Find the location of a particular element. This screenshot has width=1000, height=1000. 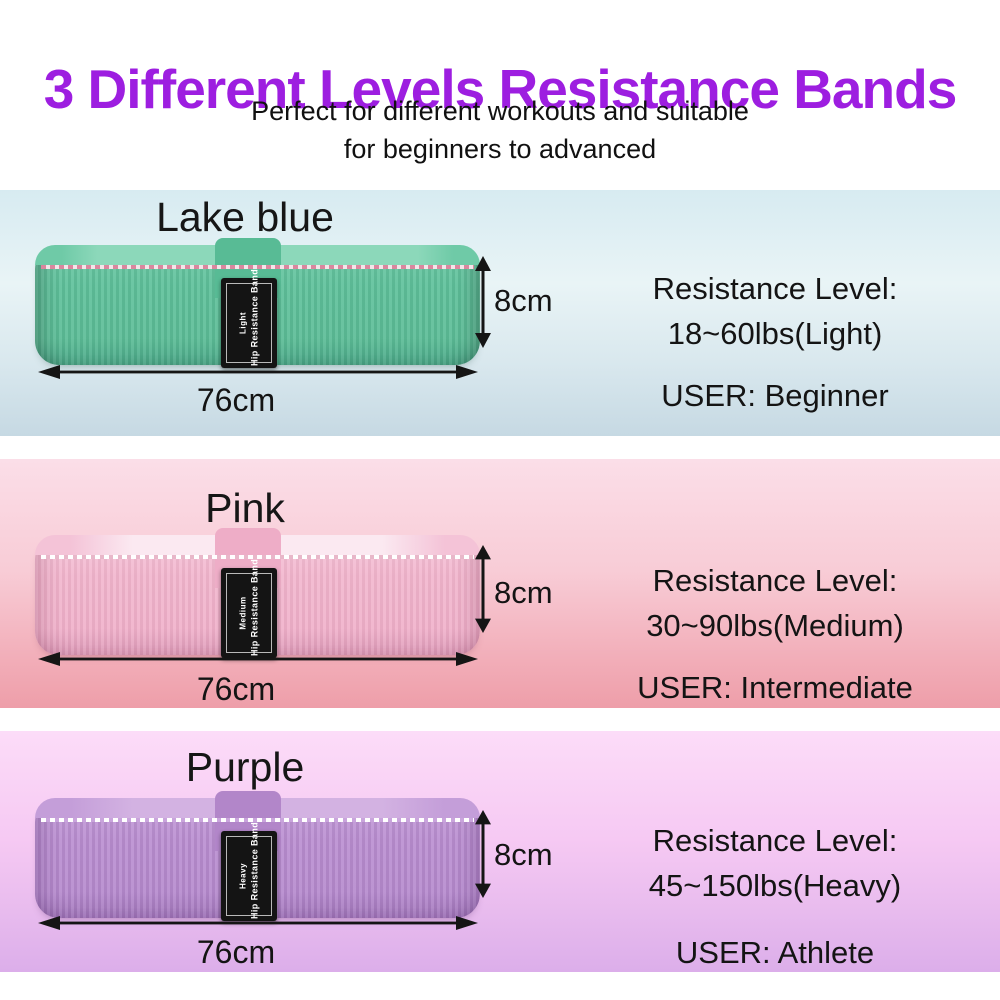

tag-level-label: Medium is located at coordinates (243, 613).